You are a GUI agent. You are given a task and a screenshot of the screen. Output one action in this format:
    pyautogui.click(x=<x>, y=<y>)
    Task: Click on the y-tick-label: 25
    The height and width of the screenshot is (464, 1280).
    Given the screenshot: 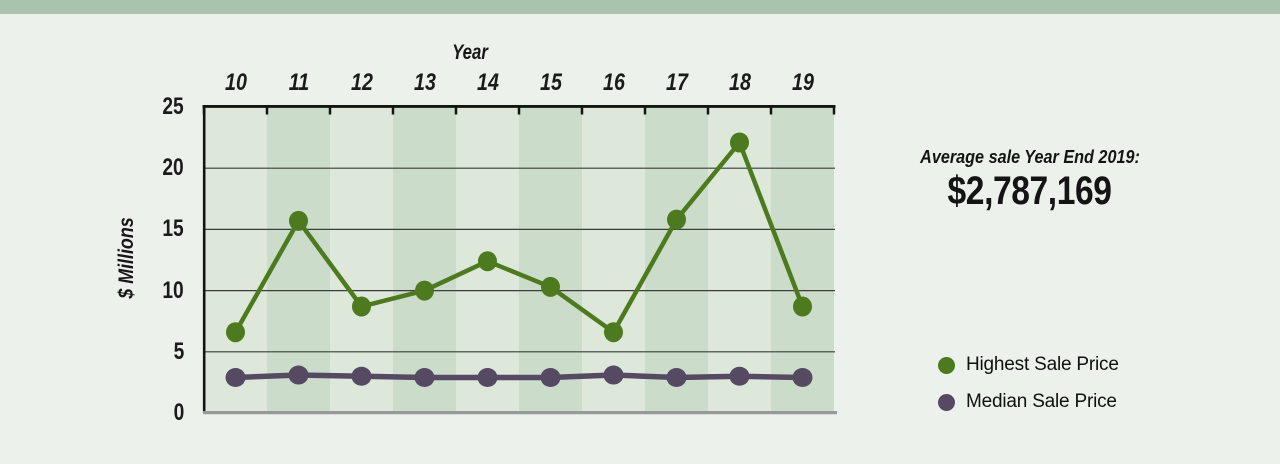 What is the action you would take?
    pyautogui.click(x=155, y=107)
    